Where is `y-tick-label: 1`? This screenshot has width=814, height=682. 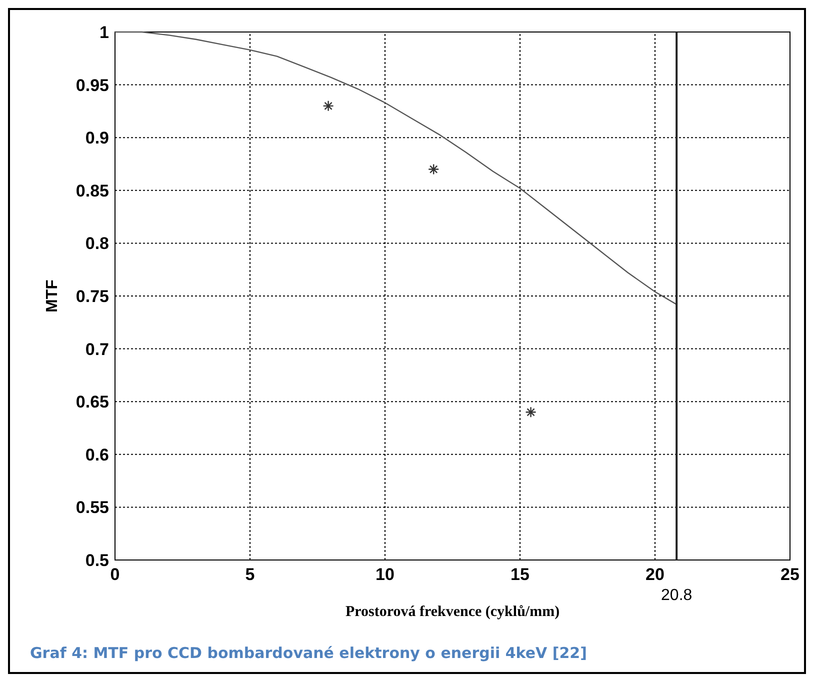 y-tick-label: 1 is located at coordinates (104, 32).